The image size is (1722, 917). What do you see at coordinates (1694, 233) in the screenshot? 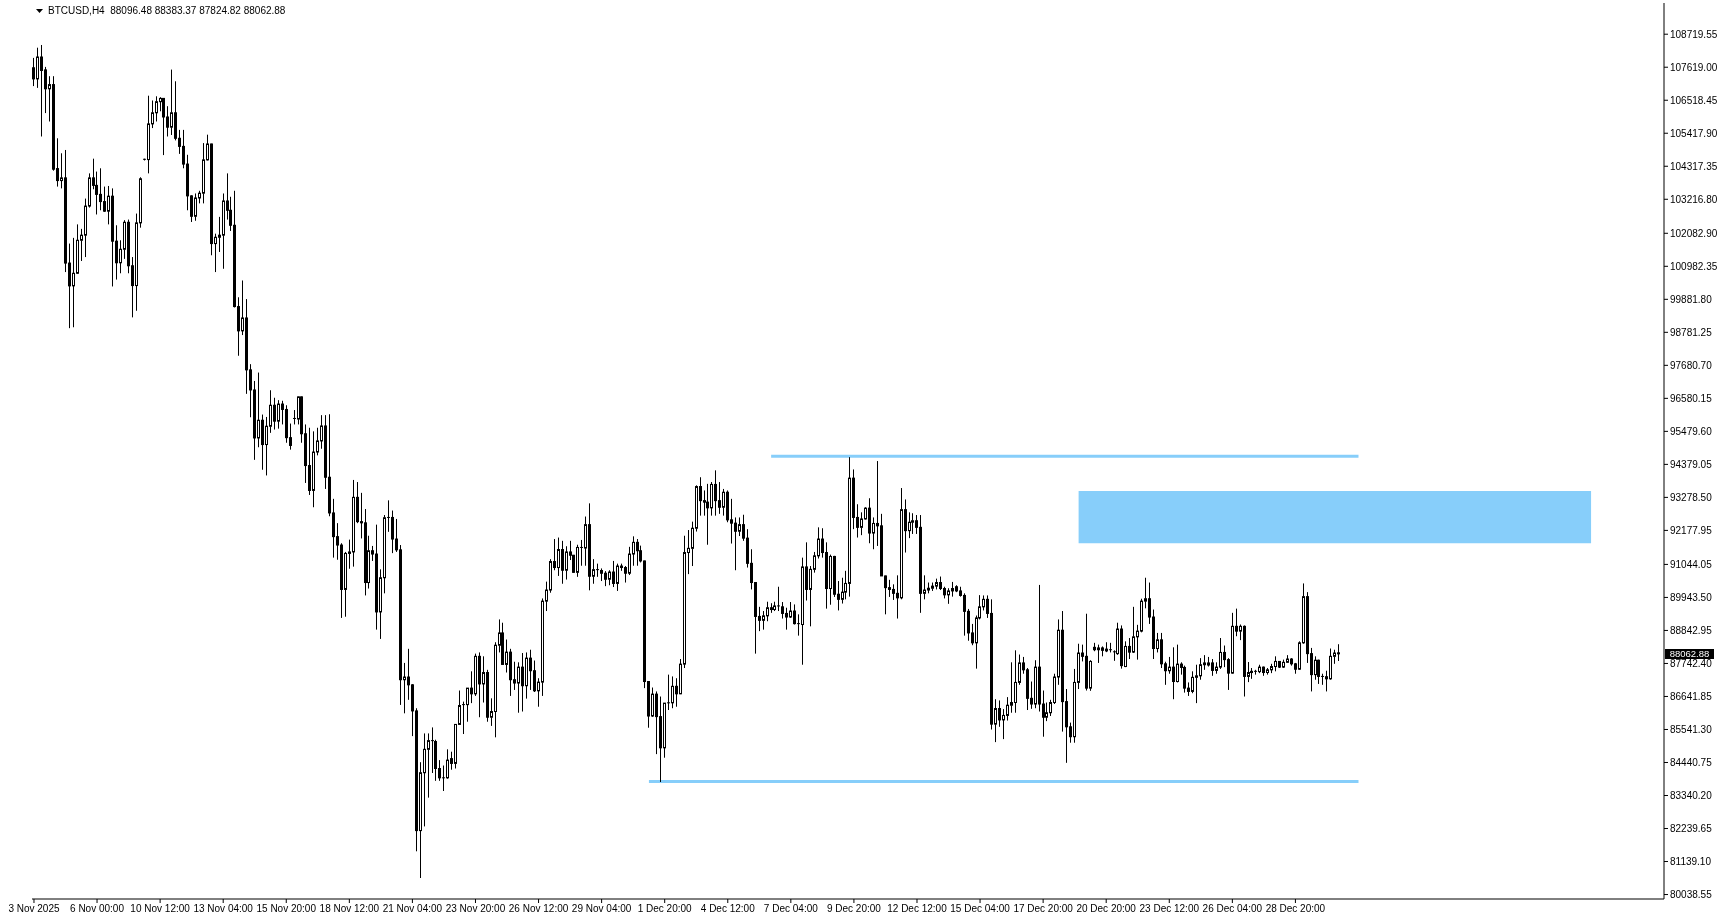
I see `y-tick-label: 102082.90` at bounding box center [1694, 233].